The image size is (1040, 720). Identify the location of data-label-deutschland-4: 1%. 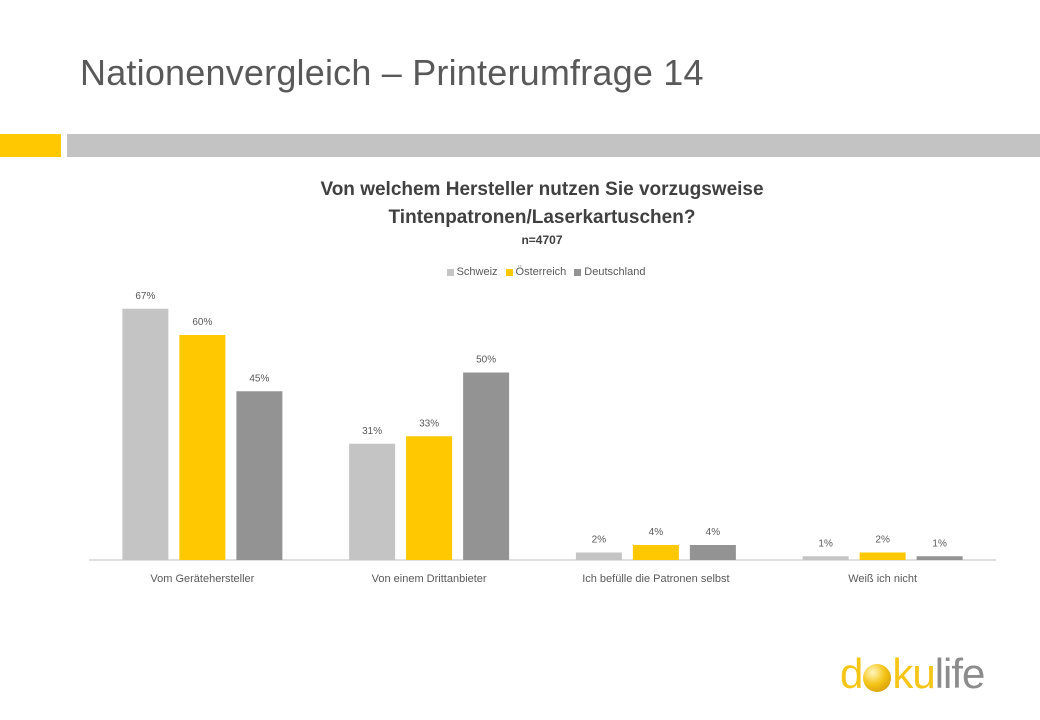
(939, 543).